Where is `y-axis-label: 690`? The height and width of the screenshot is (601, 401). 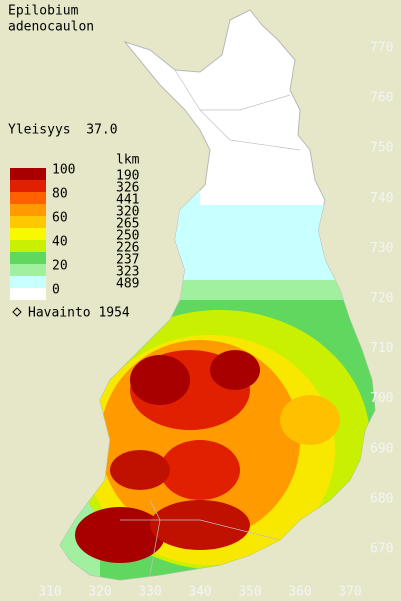
y-axis-label: 690 is located at coordinates (381, 448).